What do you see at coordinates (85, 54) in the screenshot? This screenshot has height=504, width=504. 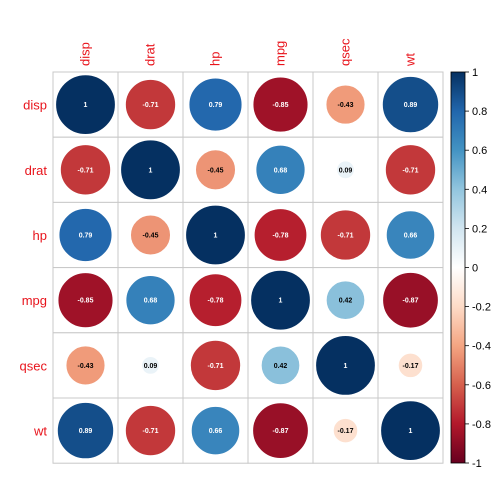 I see `column-label: disp` at bounding box center [85, 54].